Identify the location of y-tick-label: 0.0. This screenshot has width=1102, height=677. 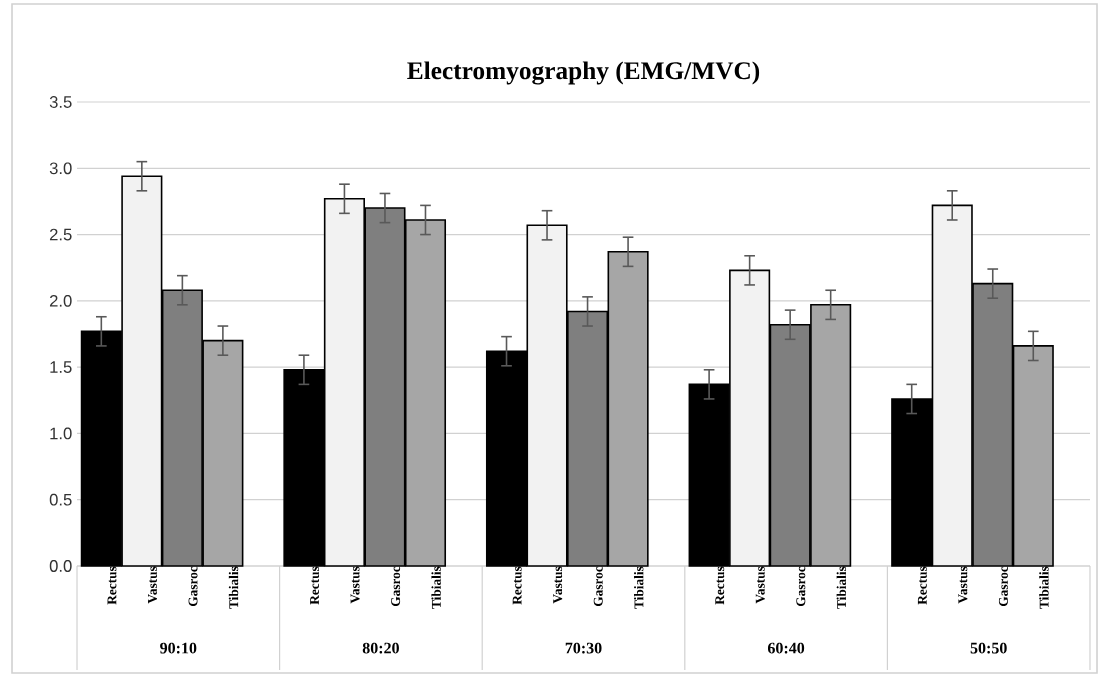
(60, 566).